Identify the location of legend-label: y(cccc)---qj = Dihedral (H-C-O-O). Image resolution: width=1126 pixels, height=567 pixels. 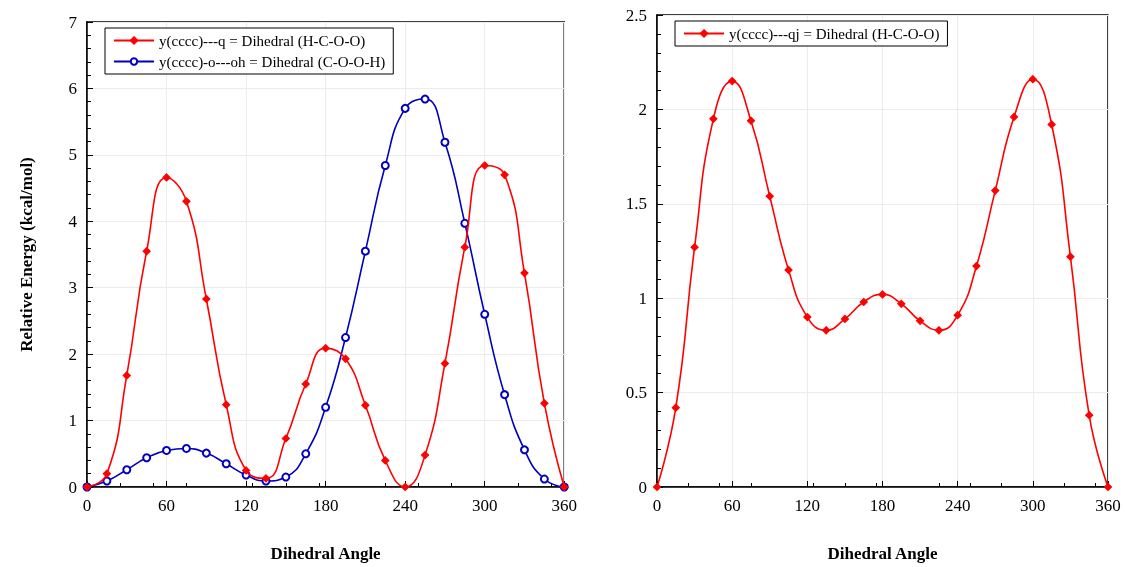
(834, 34).